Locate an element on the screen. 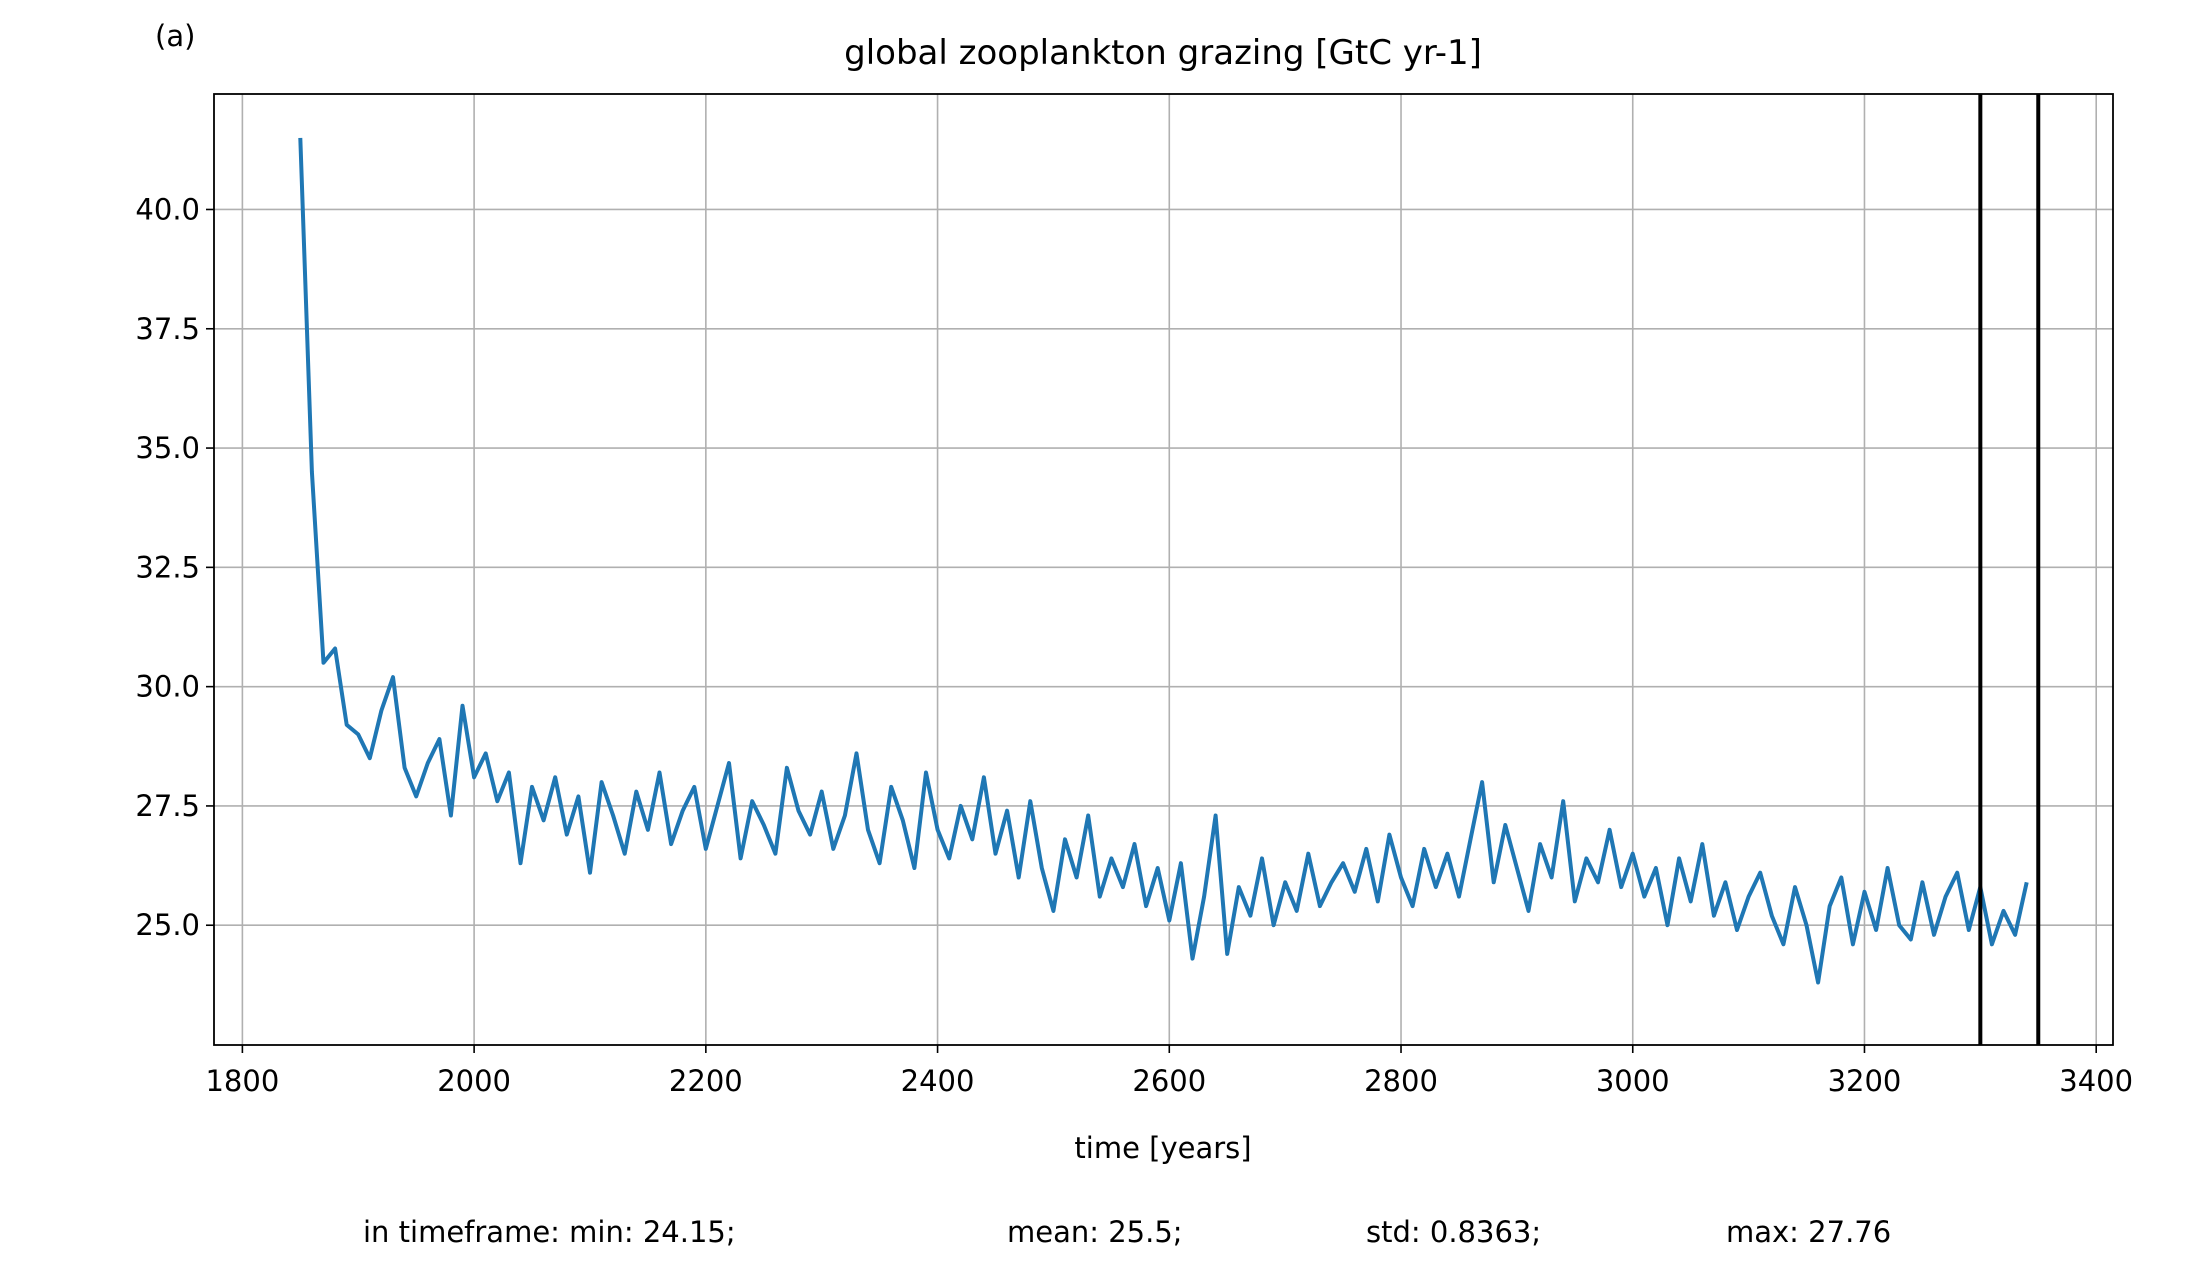 This screenshot has width=2196, height=1263. y-tick-label: 25.0 is located at coordinates (167, 925).